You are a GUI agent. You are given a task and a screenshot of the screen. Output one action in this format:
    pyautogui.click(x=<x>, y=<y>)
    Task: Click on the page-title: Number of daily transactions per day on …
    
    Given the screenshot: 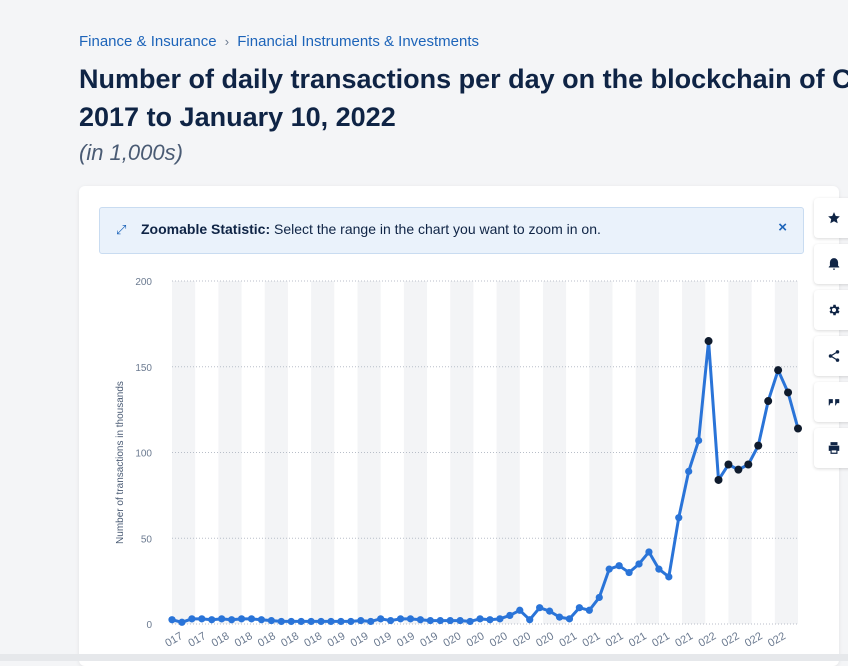 What is the action you would take?
    pyautogui.click(x=463, y=98)
    